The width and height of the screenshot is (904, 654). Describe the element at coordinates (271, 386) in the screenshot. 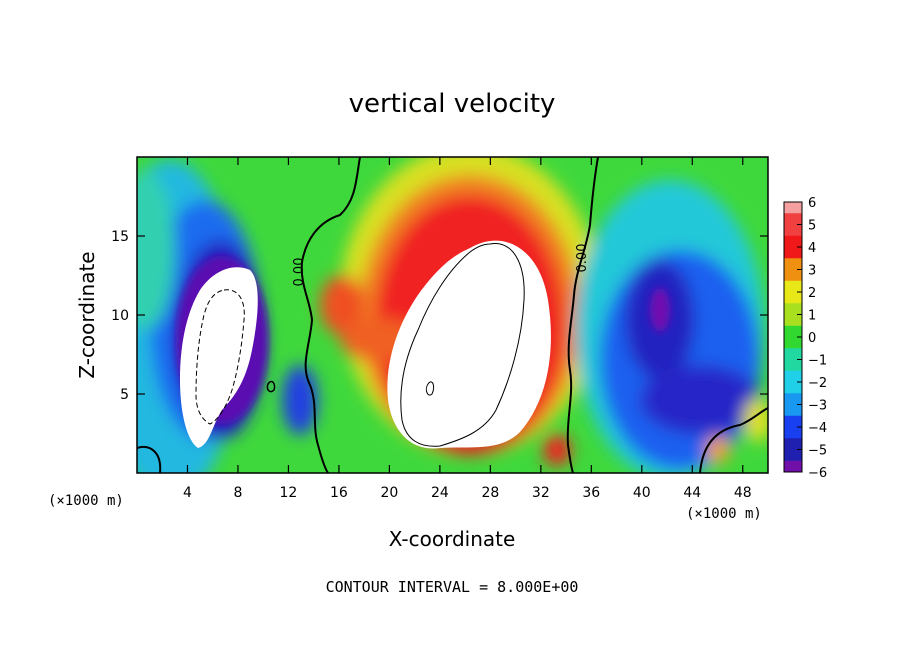

I see `contour-small-loop` at that location.